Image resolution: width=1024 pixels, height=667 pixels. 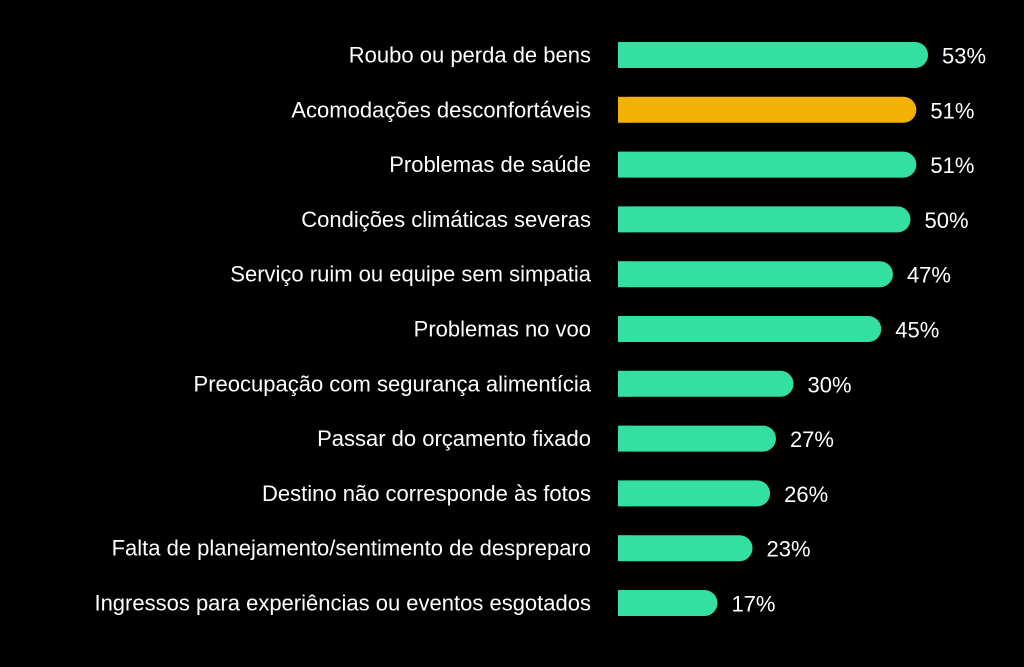 I want to click on category-label: Problemas no voo, so click(x=502, y=329).